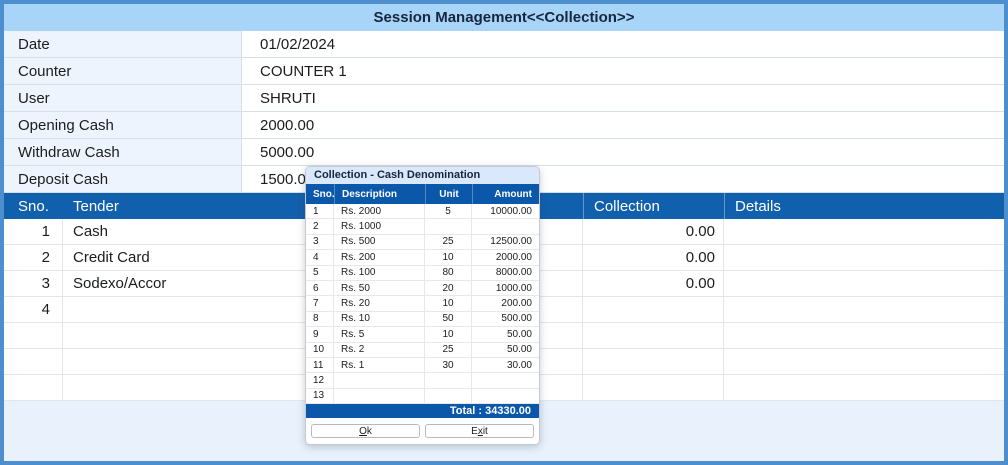 The height and width of the screenshot is (465, 1008). Describe the element at coordinates (516, 304) in the screenshot. I see `denomination-amount: 200.00` at that location.